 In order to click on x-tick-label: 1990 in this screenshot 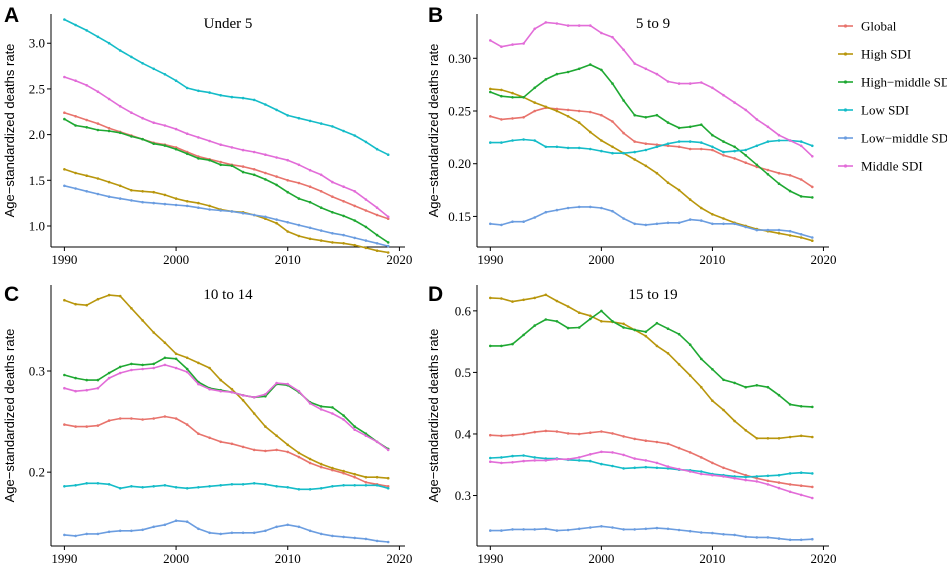, I will do `click(490, 558)`.